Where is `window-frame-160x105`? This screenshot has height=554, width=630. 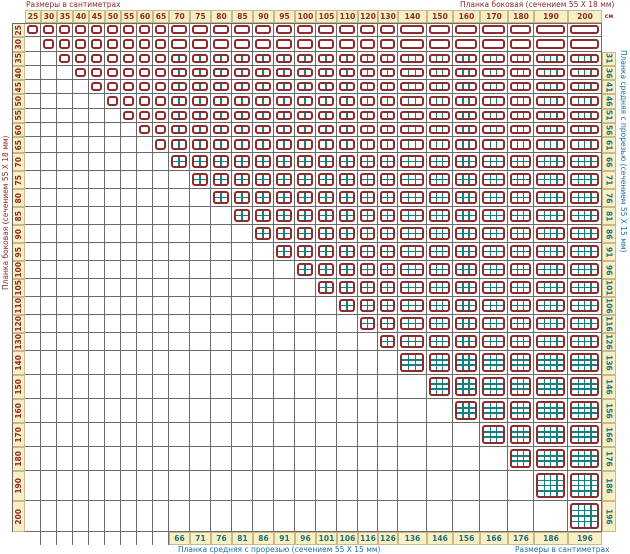 window-frame-160x105 is located at coordinates (466, 287).